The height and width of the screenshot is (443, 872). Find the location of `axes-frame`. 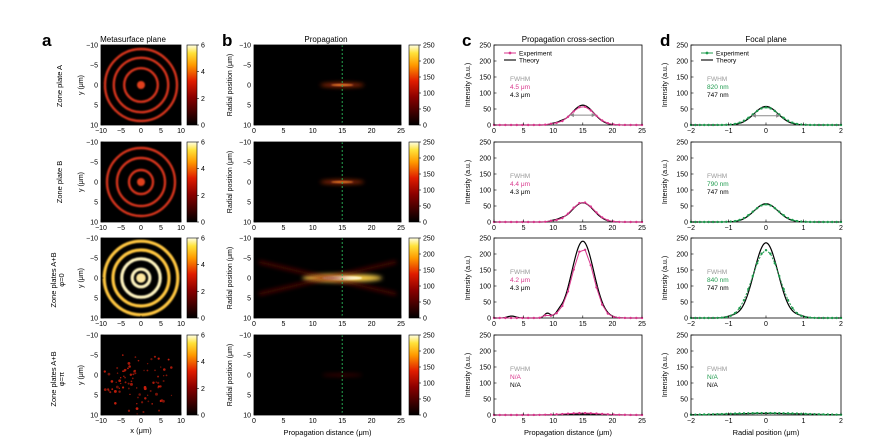

axes-frame is located at coordinates (568, 182).